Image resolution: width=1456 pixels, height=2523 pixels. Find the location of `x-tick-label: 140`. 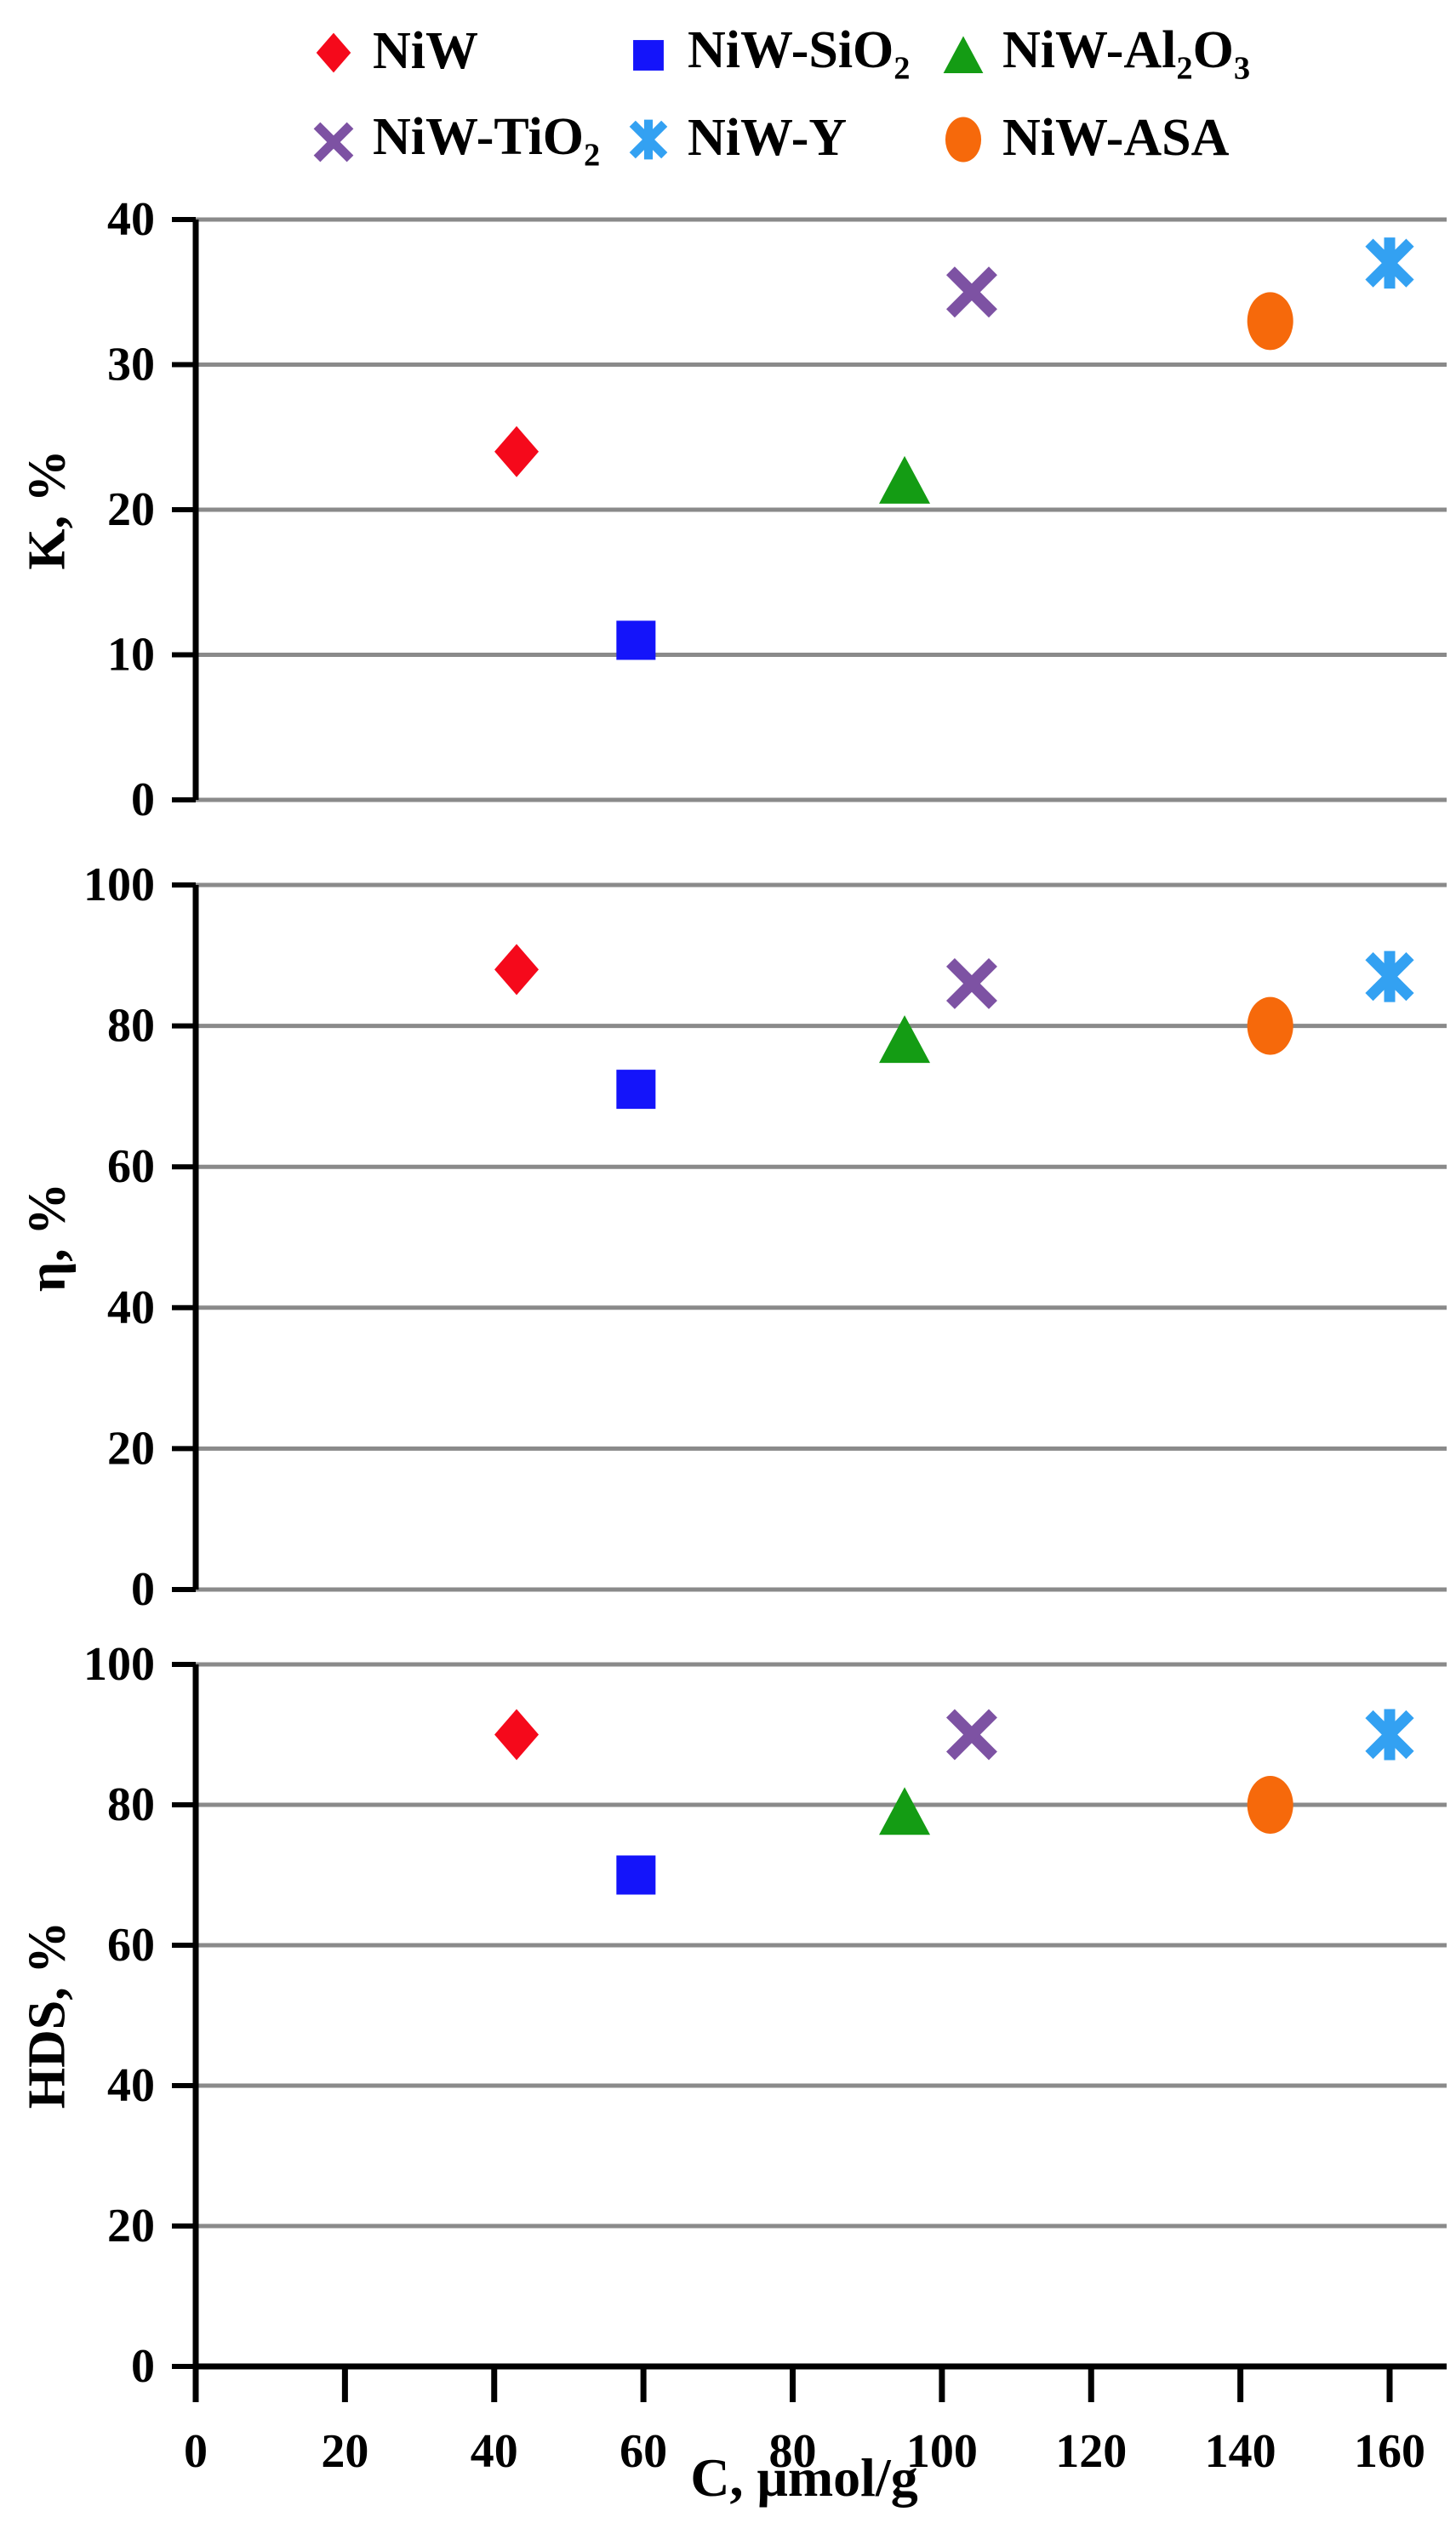

x-tick-label: 140 is located at coordinates (1241, 2451).